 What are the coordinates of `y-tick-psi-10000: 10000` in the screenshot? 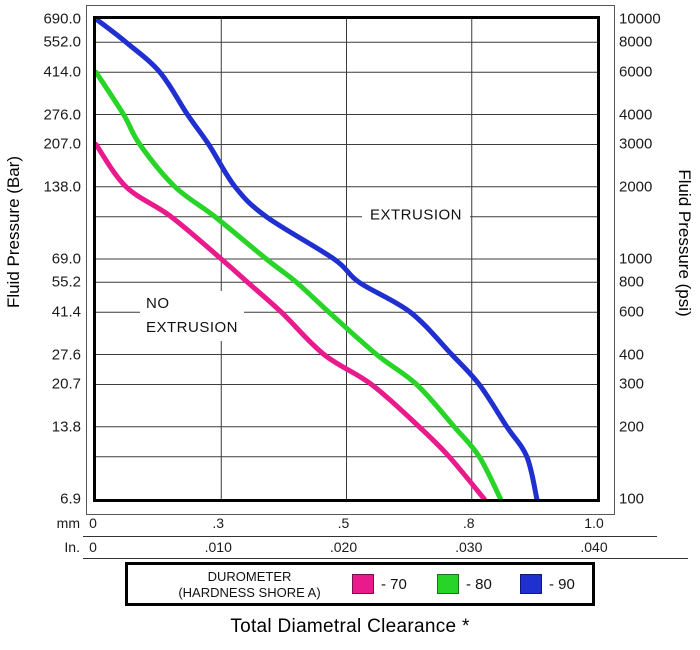 It's located at (640, 19).